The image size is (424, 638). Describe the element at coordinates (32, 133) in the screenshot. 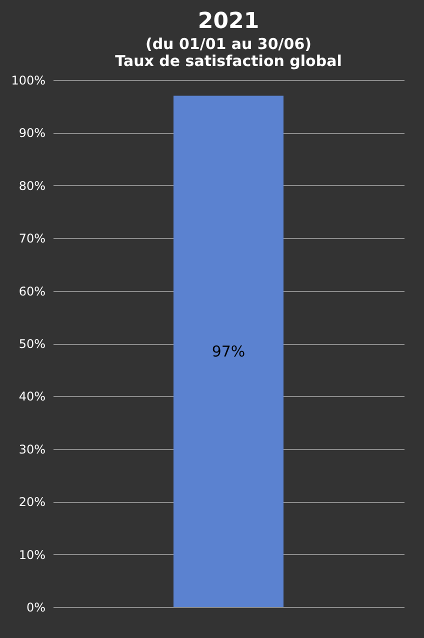

I see `y-tick-label: 90%` at that location.